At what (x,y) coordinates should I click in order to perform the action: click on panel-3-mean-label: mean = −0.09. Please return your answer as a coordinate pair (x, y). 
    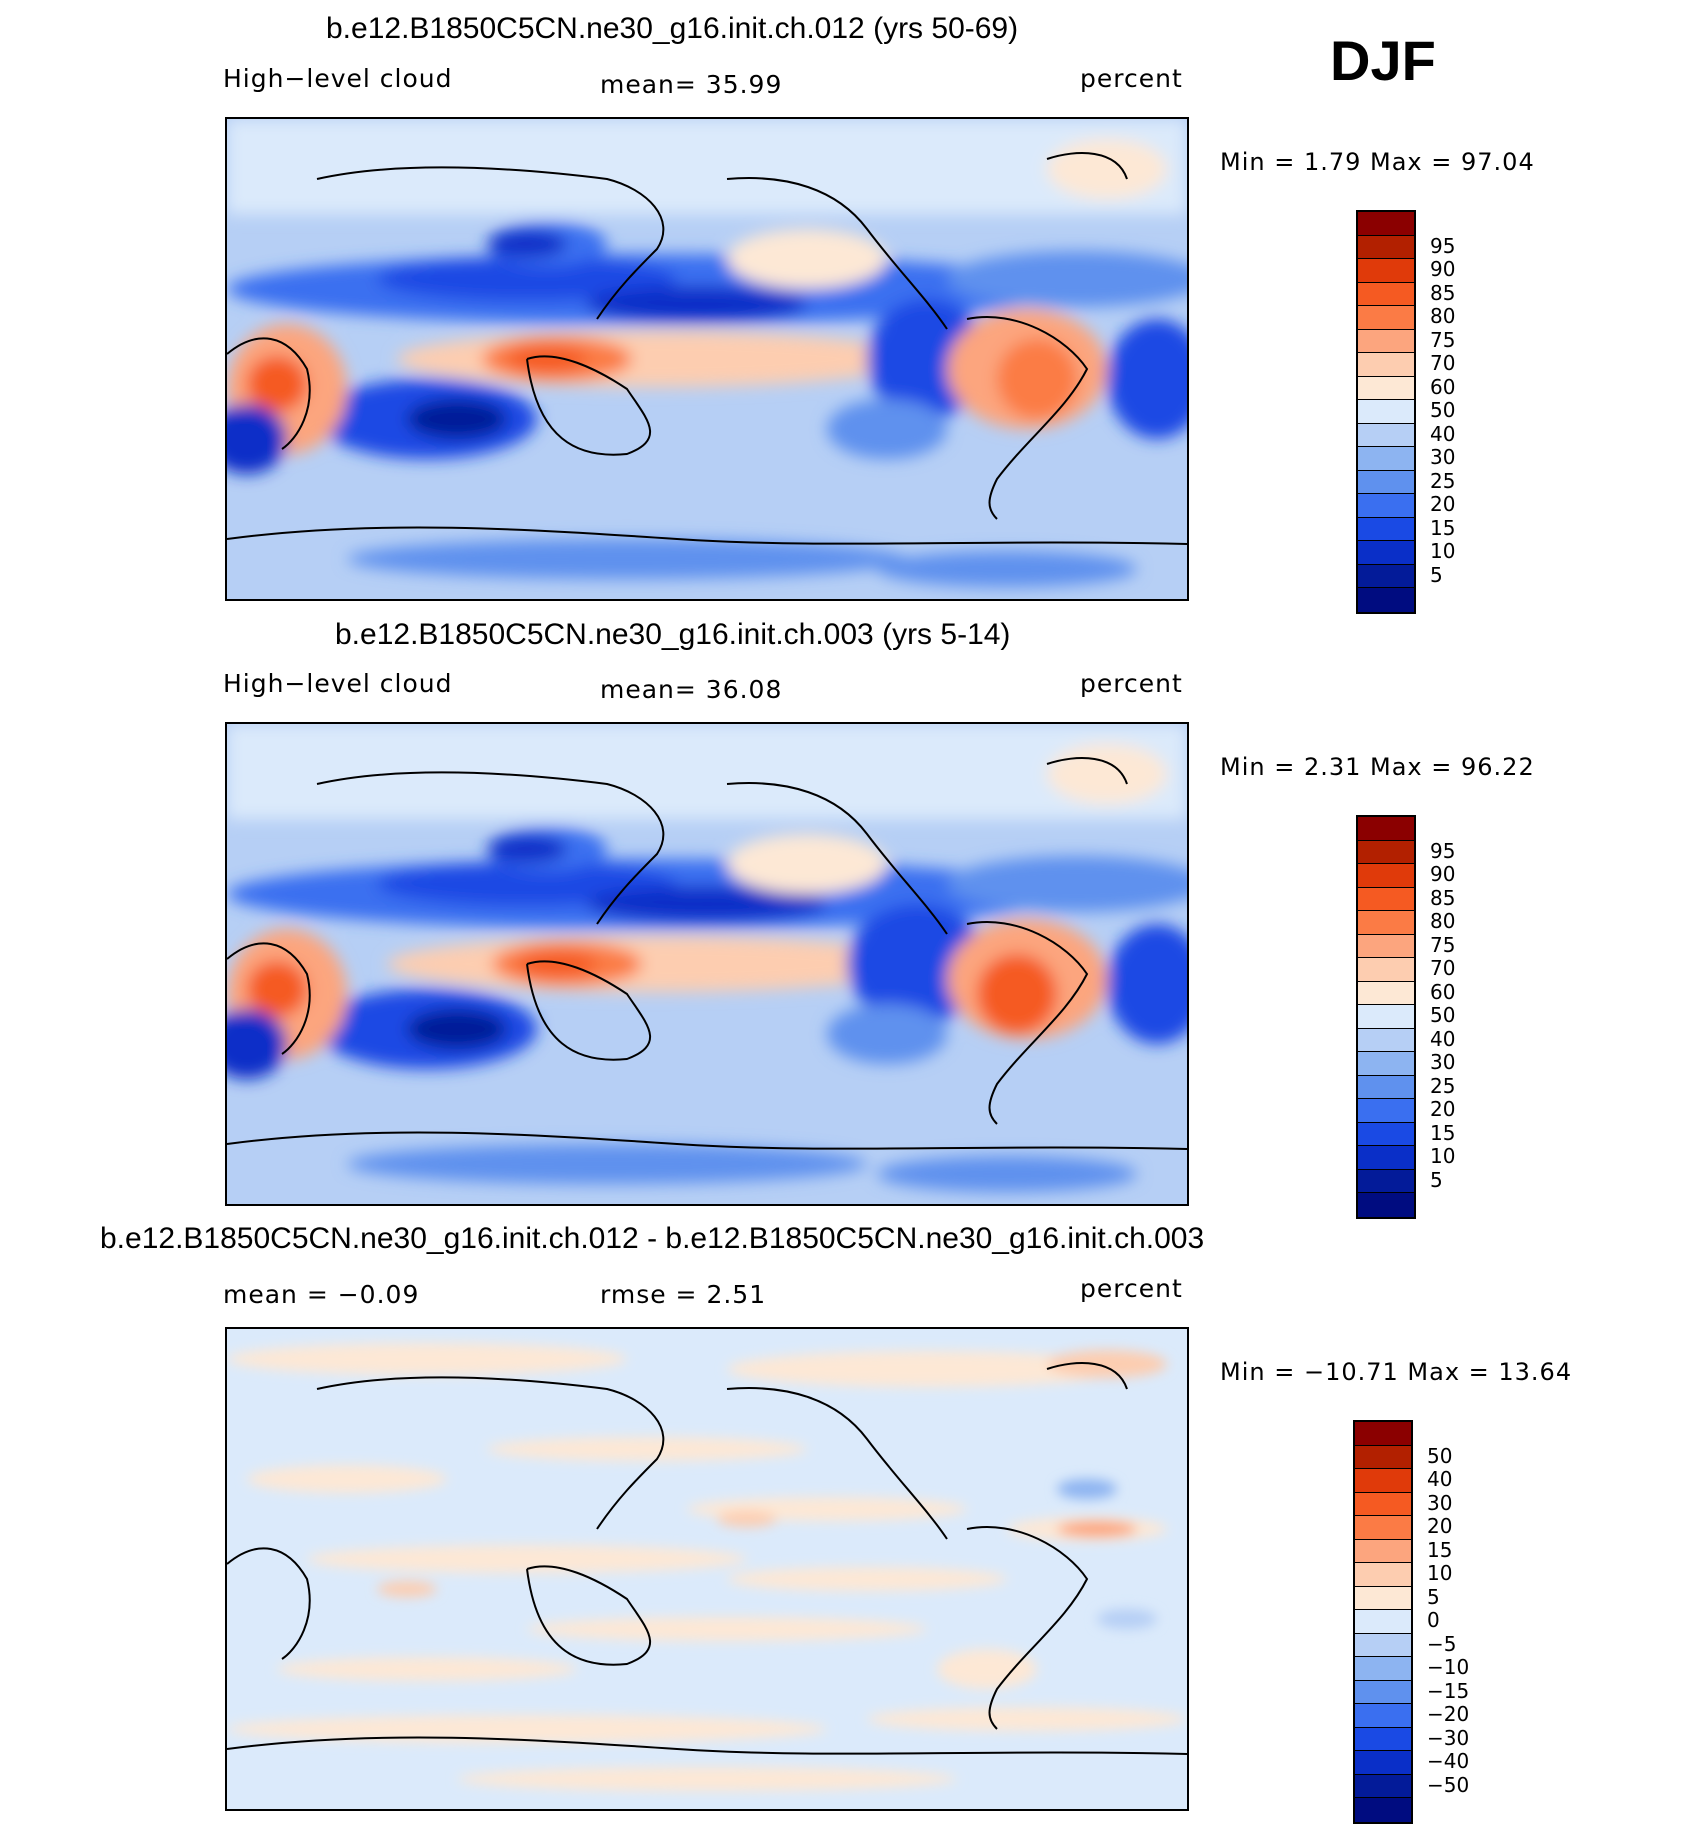
    Looking at the image, I should click on (321, 1294).